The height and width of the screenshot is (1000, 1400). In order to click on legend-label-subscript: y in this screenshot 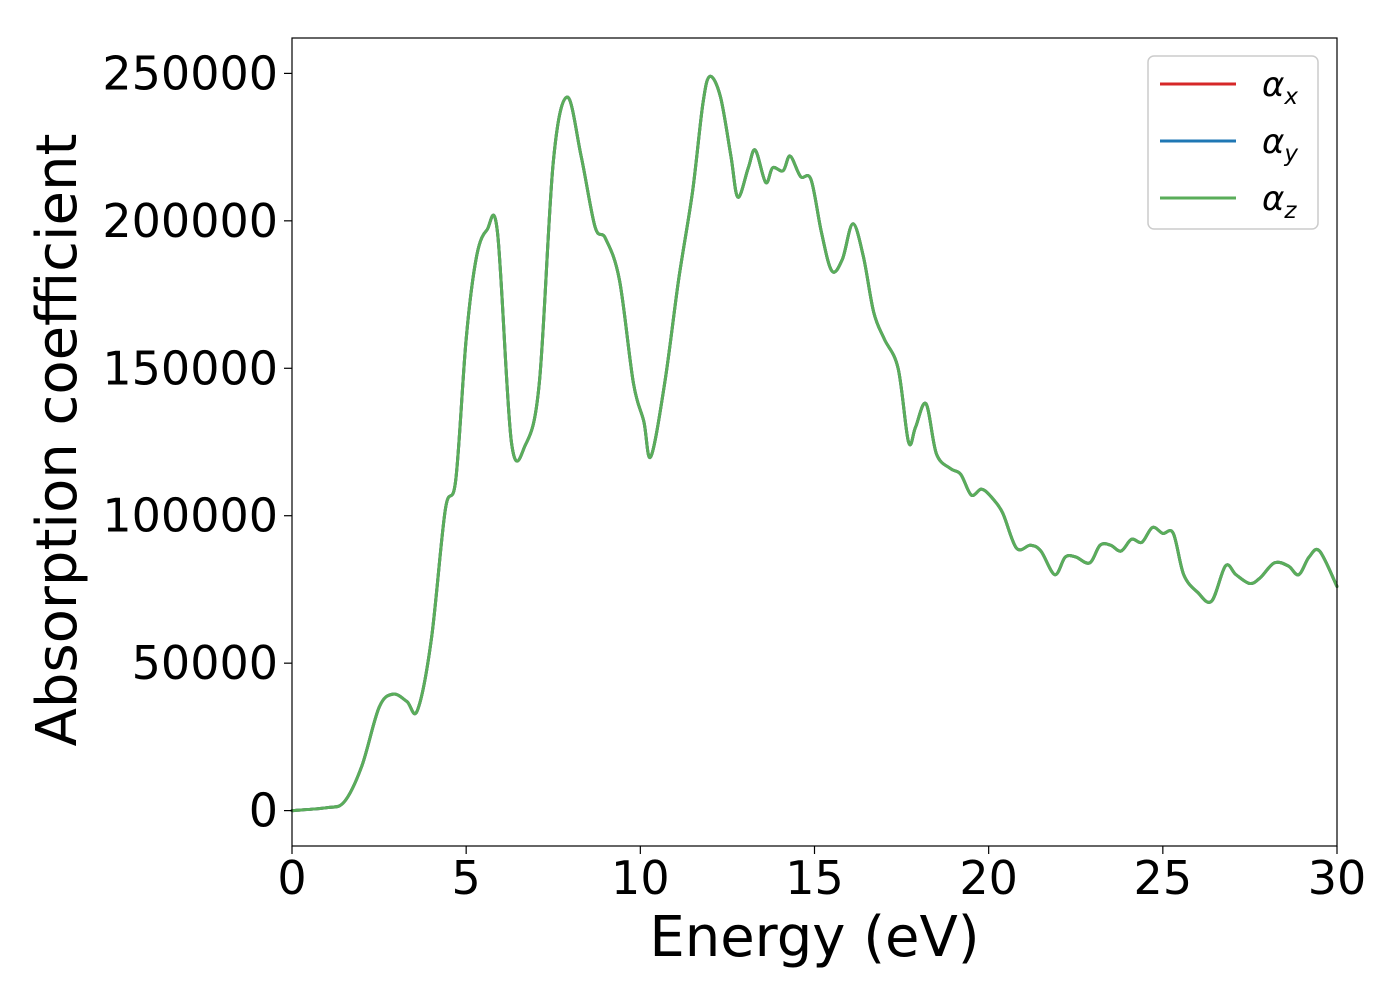, I will do `click(1290, 154)`.